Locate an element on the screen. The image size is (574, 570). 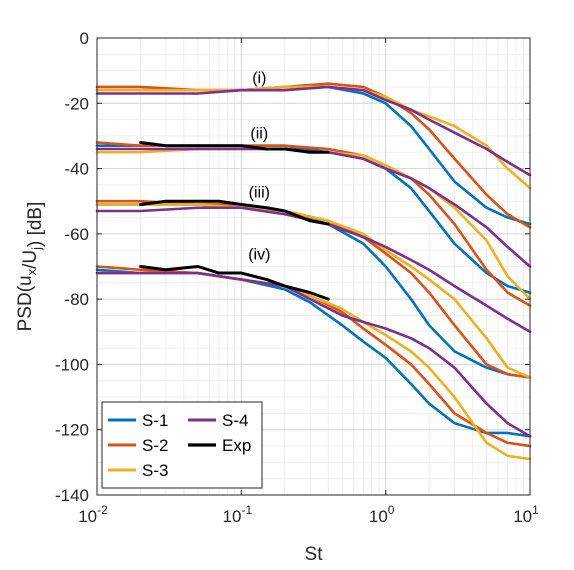
legend-entry: S-3 is located at coordinates (155, 470).